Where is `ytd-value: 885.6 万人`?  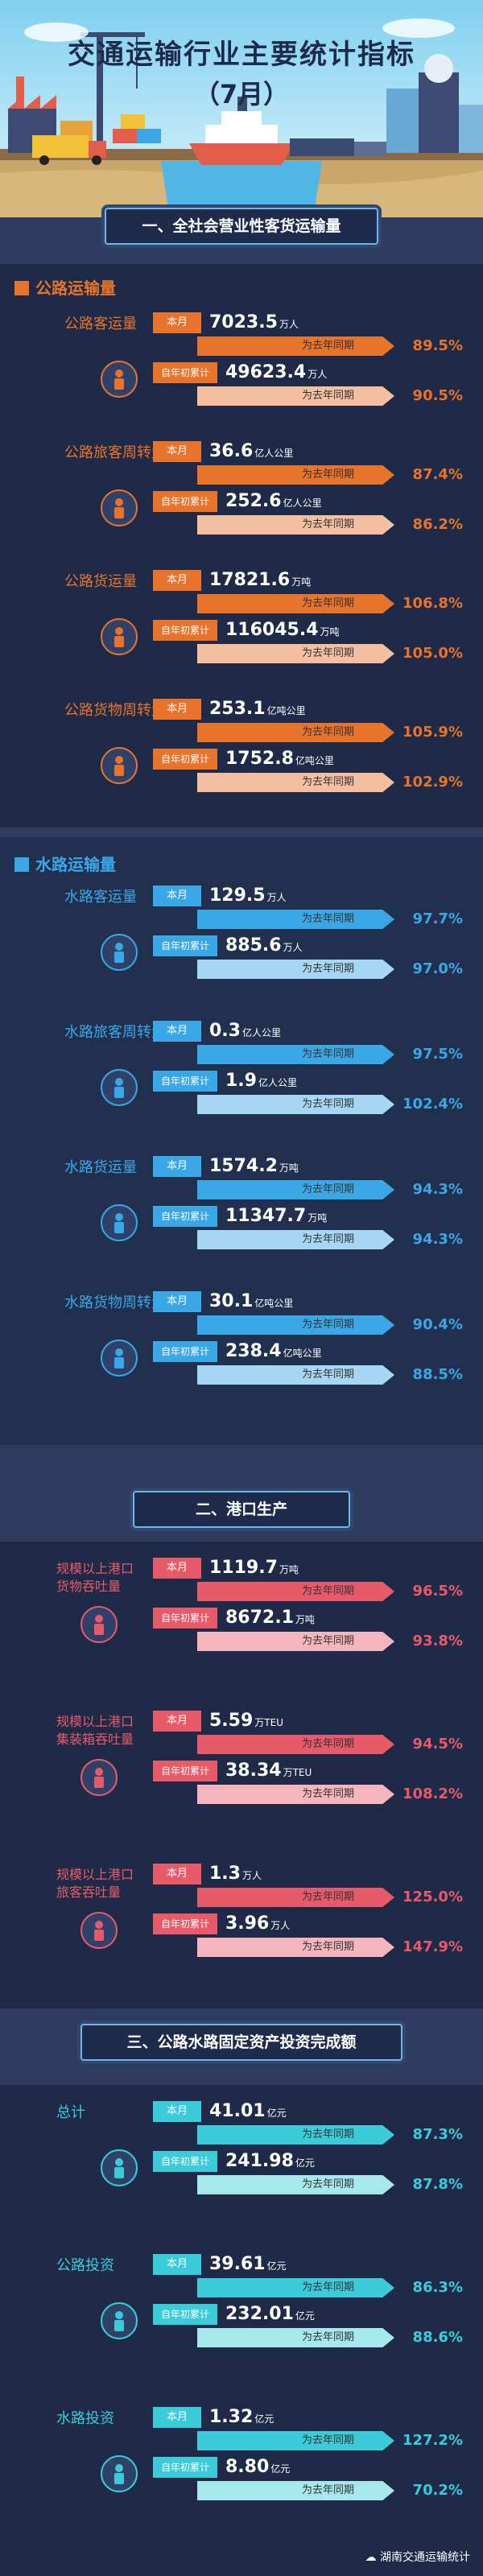 ytd-value: 885.6 万人 is located at coordinates (307, 945).